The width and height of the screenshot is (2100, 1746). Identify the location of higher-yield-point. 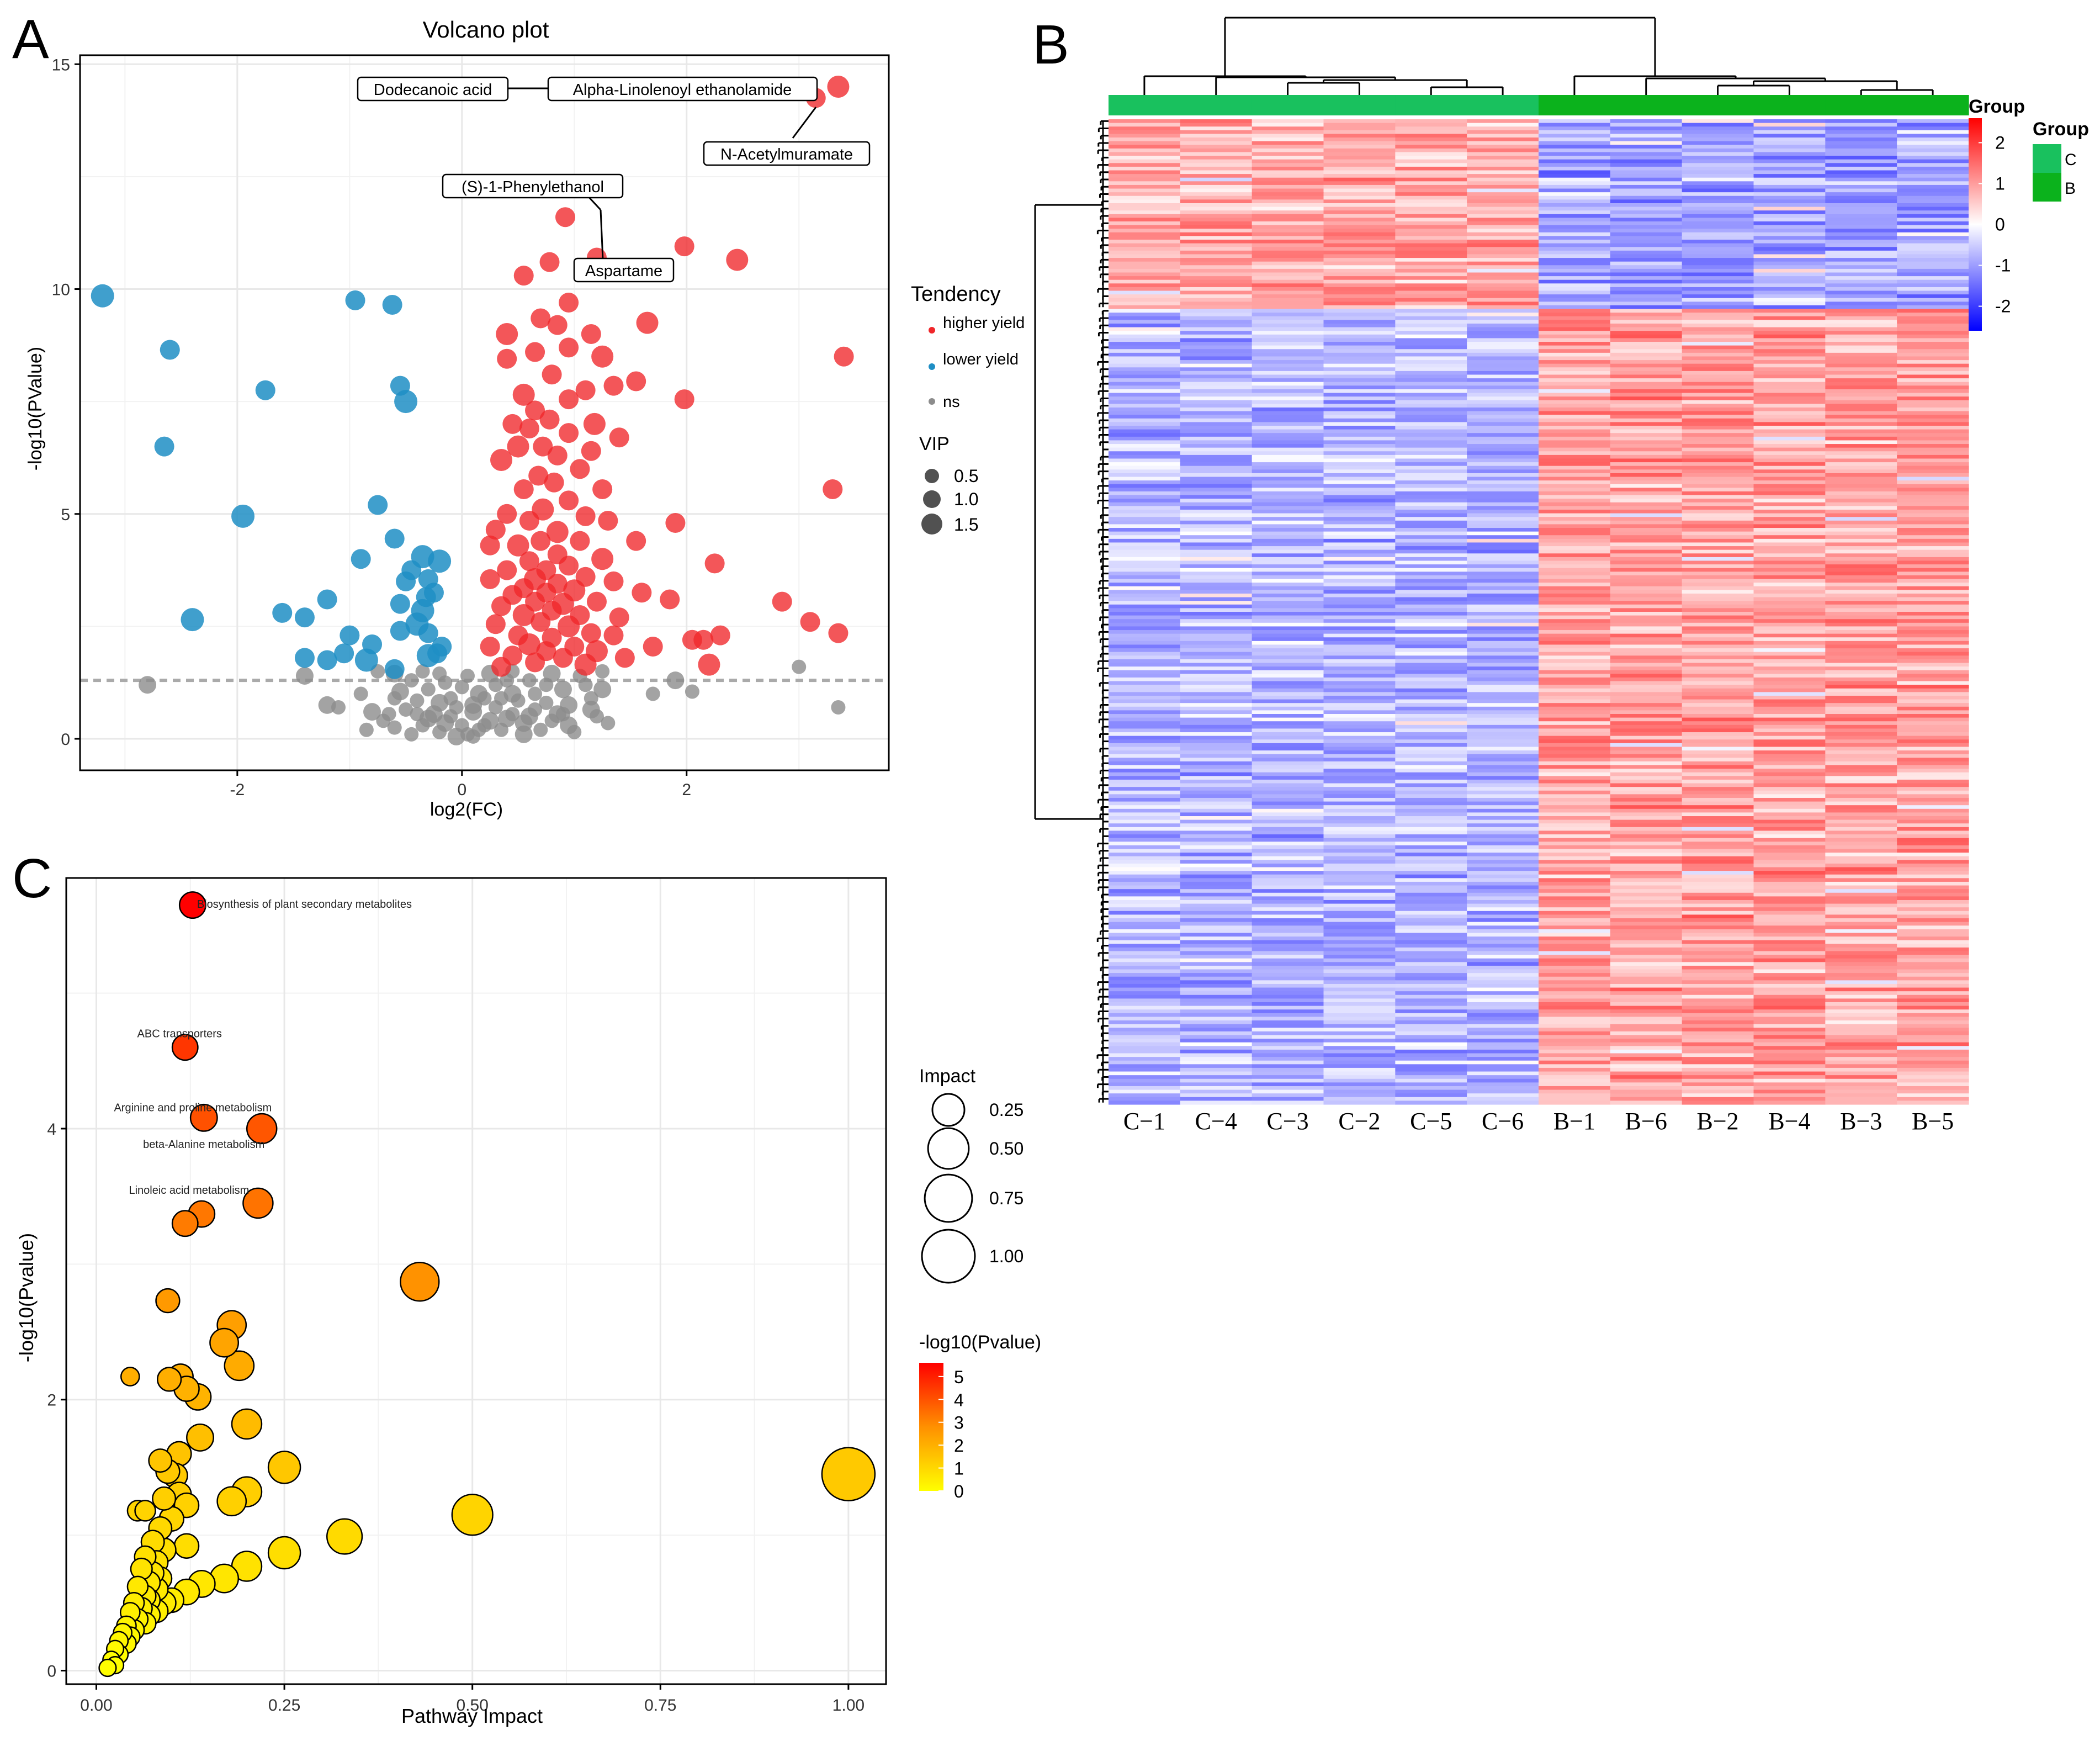
(507, 514).